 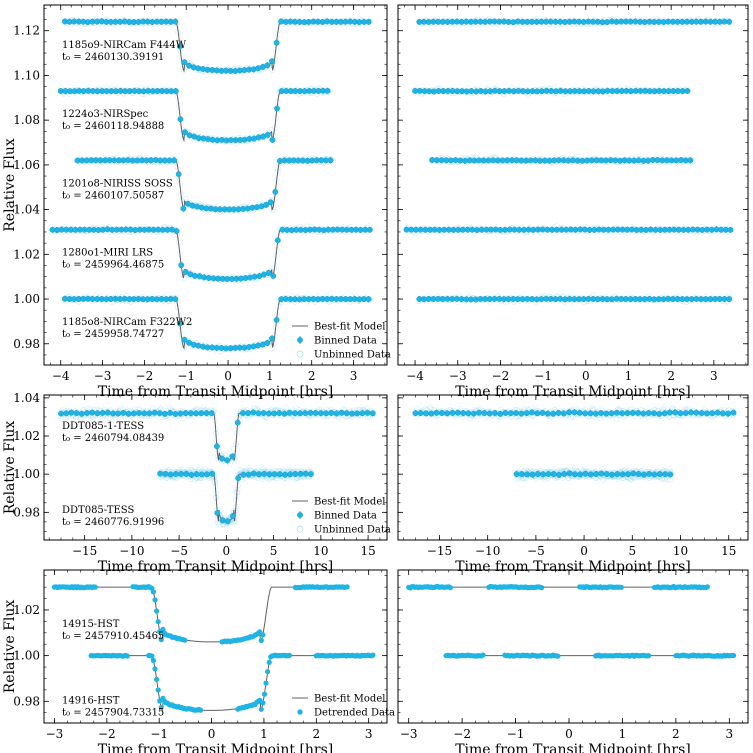 What do you see at coordinates (300, 340) in the screenshot?
I see `legend-point-swatch` at bounding box center [300, 340].